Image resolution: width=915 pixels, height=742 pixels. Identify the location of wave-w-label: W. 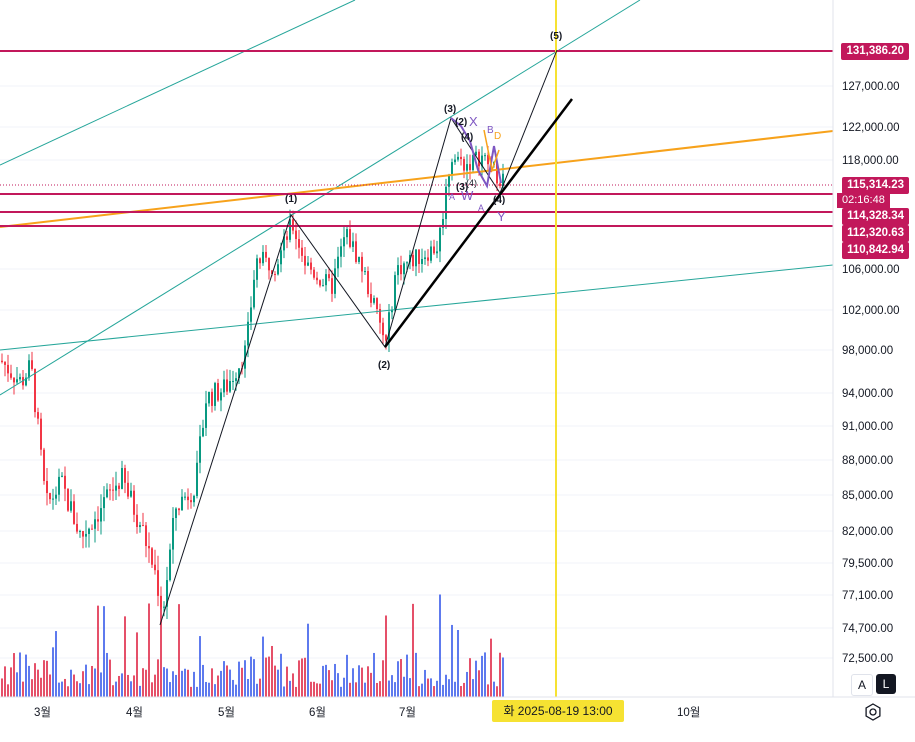
(467, 195).